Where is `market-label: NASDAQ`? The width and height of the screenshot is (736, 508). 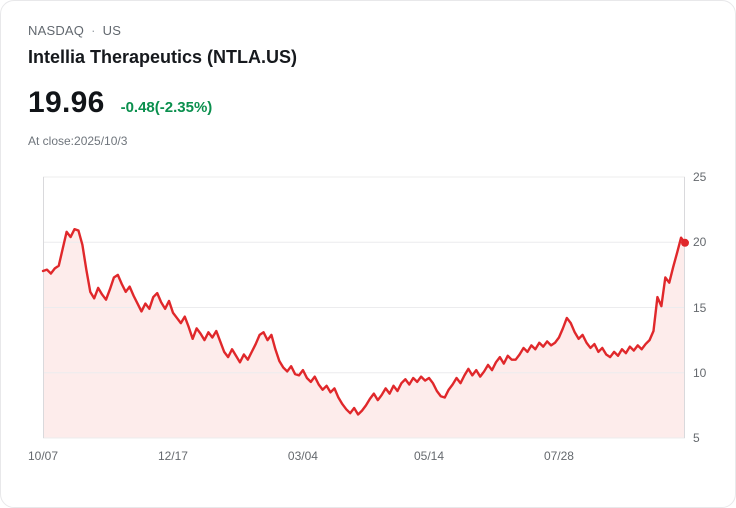
market-label: NASDAQ is located at coordinates (56, 30).